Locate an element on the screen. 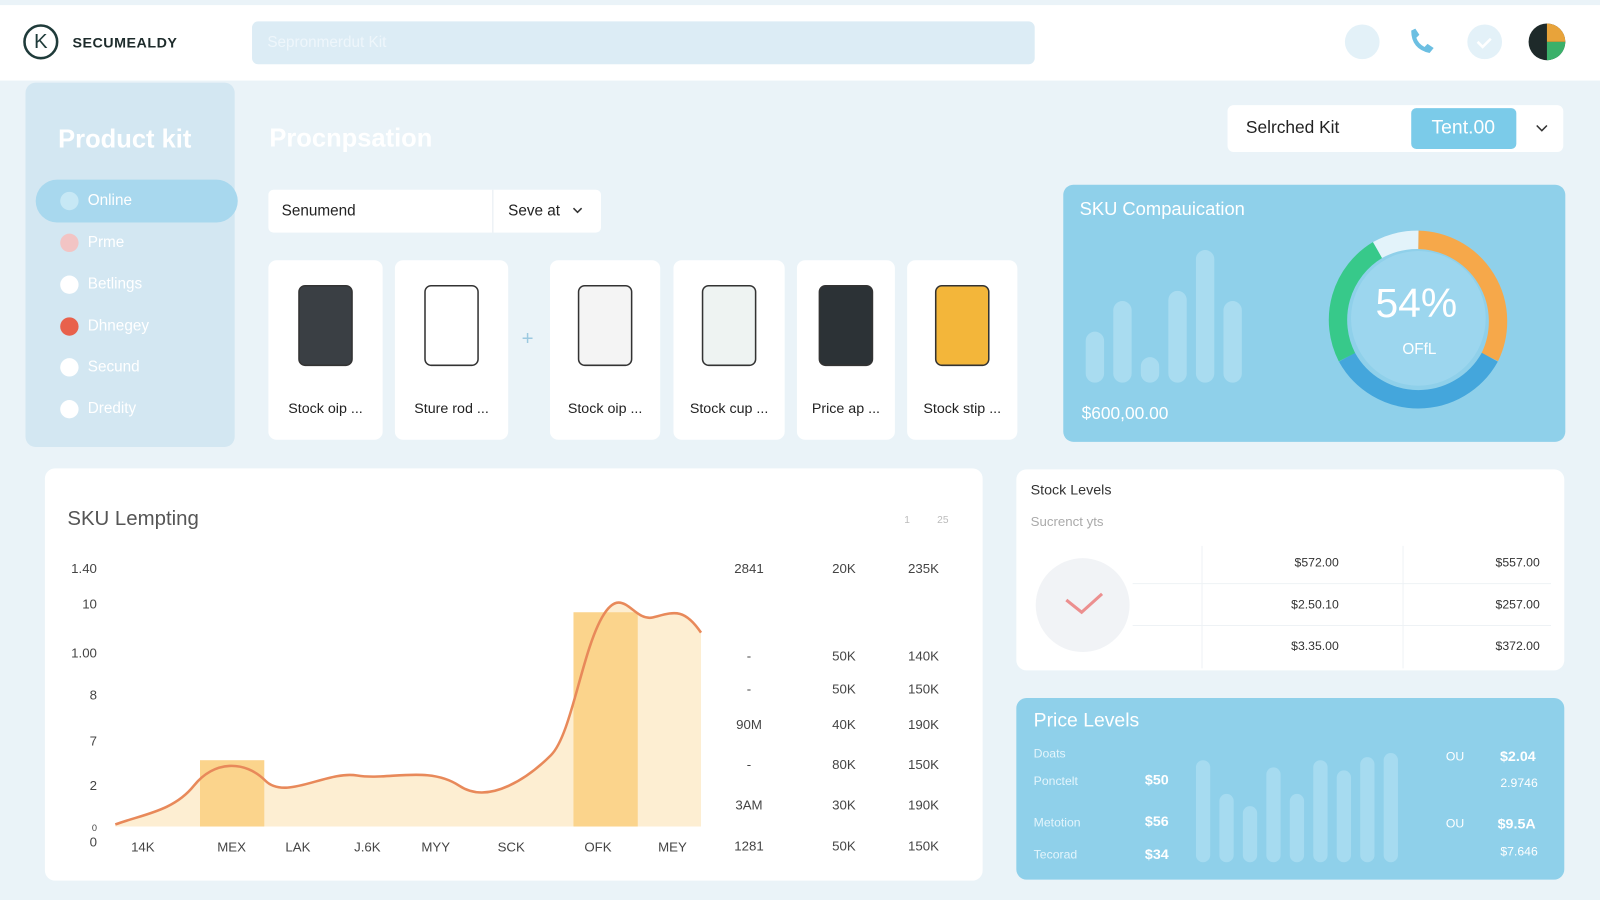 The width and height of the screenshot is (1600, 900). y-label: 2 is located at coordinates (93, 785).